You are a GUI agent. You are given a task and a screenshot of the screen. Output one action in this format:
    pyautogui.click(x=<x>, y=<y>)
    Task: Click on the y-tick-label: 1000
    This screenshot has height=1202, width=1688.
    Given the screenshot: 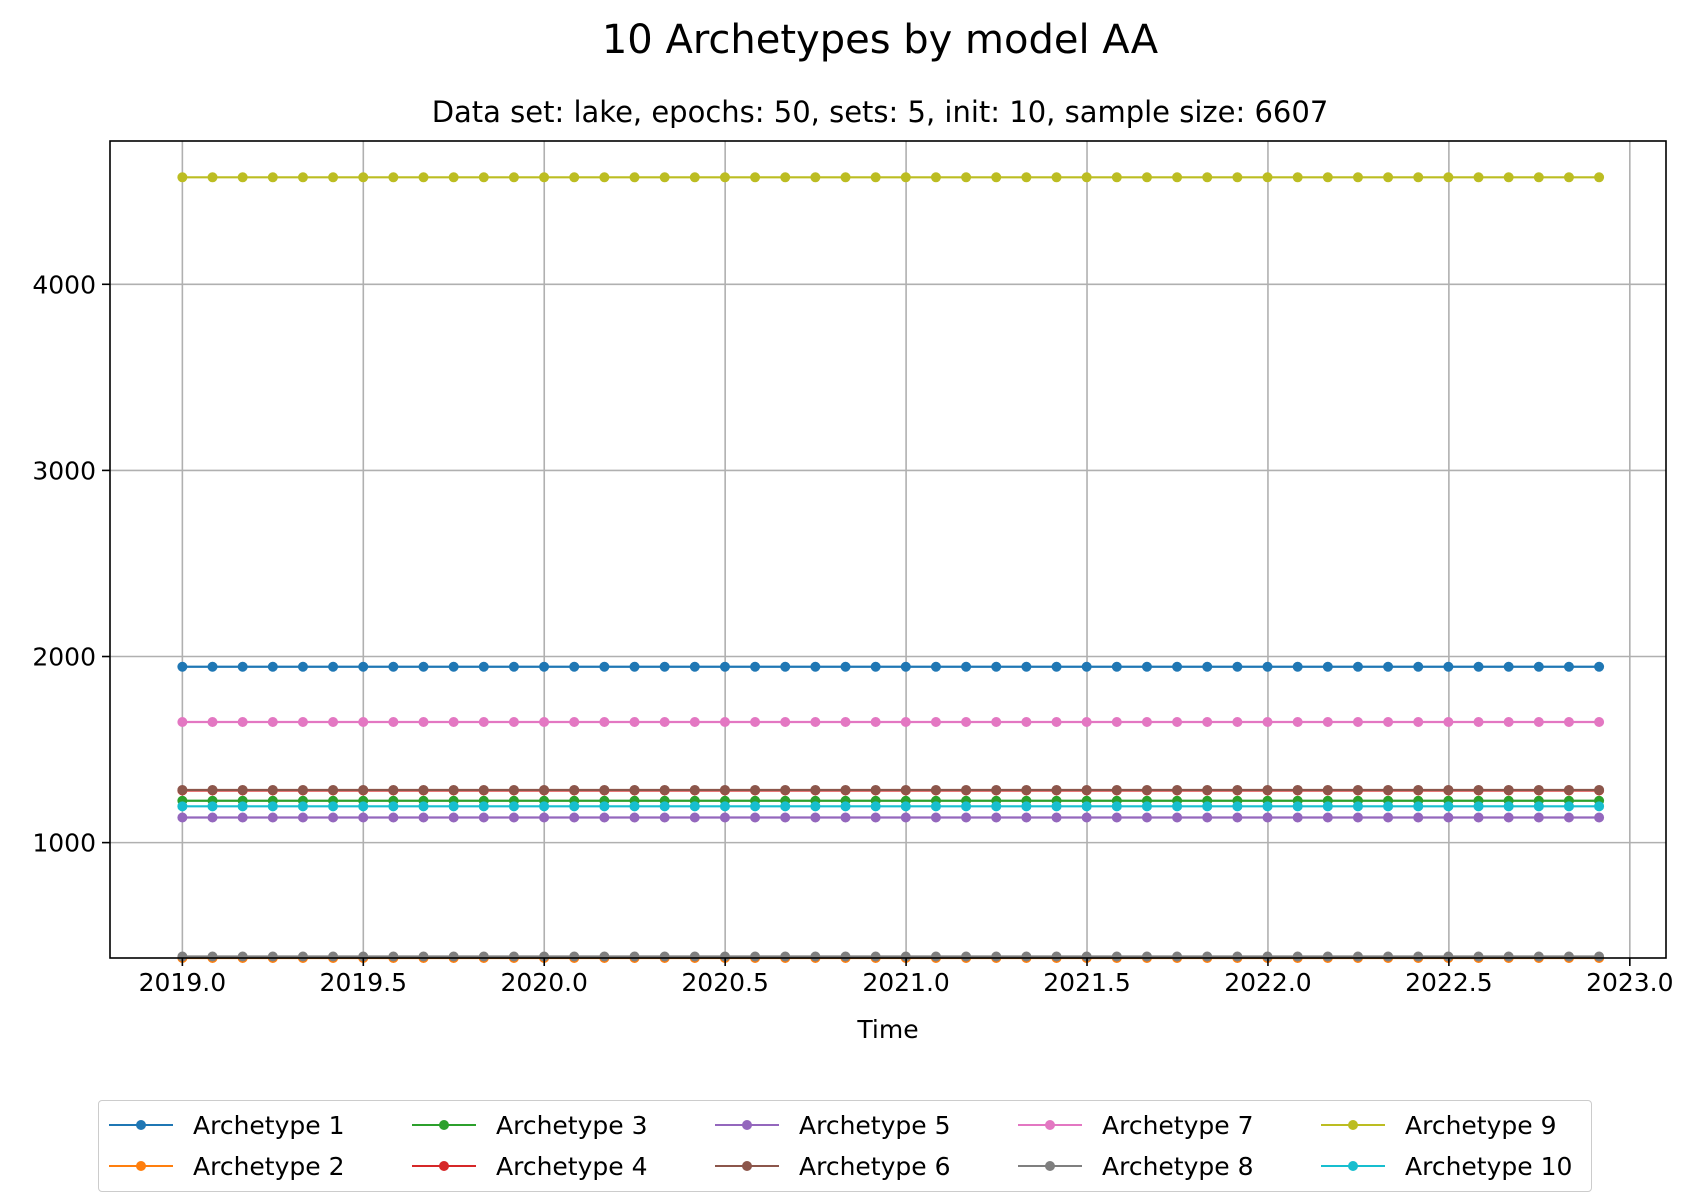 What is the action you would take?
    pyautogui.click(x=64, y=843)
    